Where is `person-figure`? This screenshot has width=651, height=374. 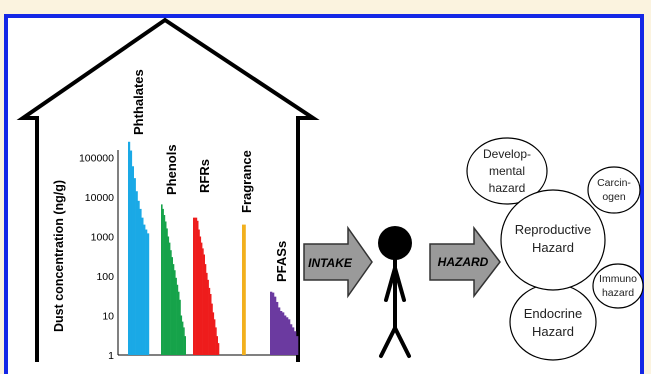 person-figure is located at coordinates (395, 292).